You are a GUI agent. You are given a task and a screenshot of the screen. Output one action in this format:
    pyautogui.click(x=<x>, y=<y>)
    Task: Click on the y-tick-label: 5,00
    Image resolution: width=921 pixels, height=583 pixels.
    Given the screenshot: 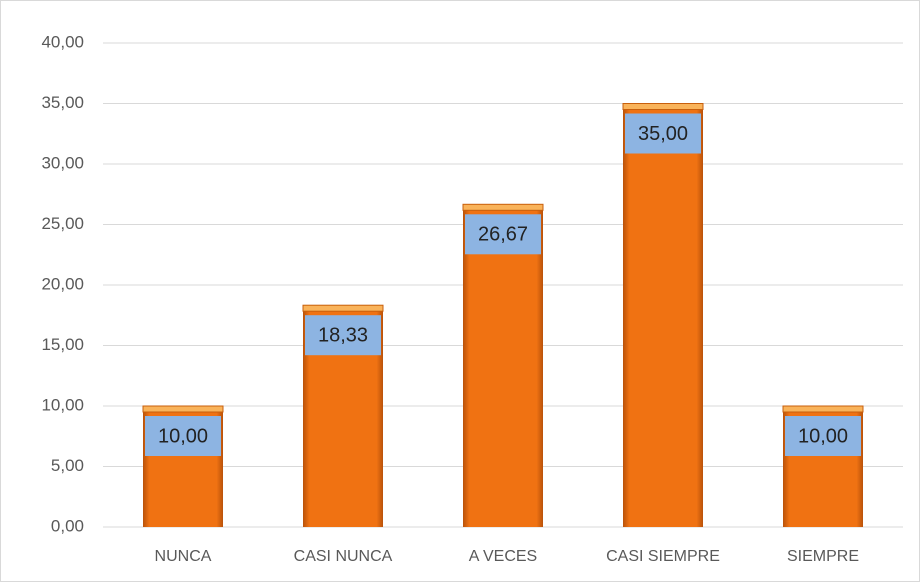 What is the action you would take?
    pyautogui.click(x=67, y=465)
    